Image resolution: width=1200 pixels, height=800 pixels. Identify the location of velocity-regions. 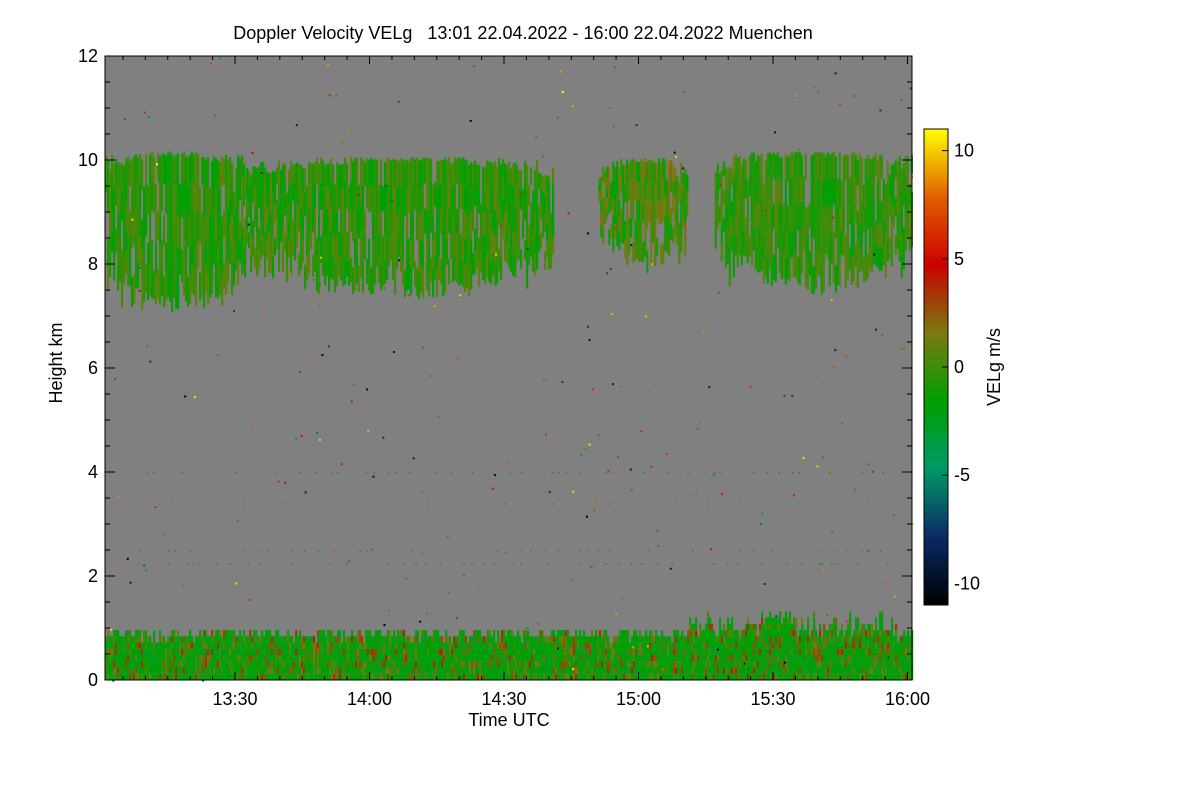
(509, 232).